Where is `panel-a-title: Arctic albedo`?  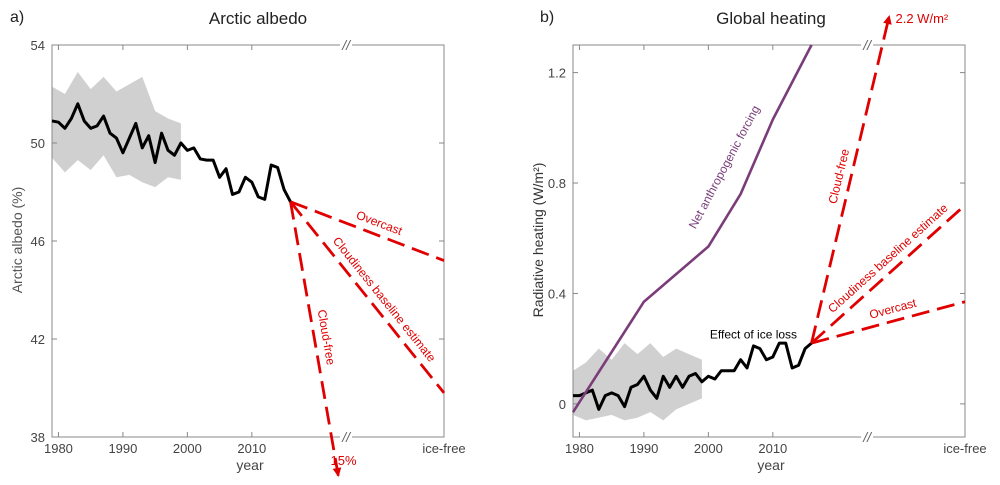 panel-a-title: Arctic albedo is located at coordinates (258, 18).